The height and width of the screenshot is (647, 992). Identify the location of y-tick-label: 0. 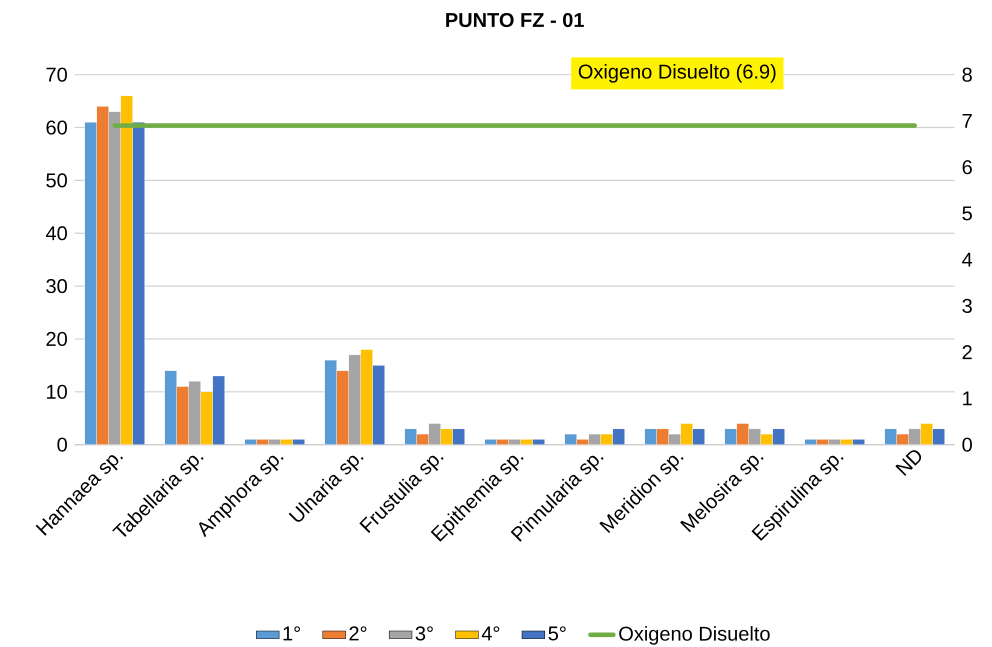
(62, 445).